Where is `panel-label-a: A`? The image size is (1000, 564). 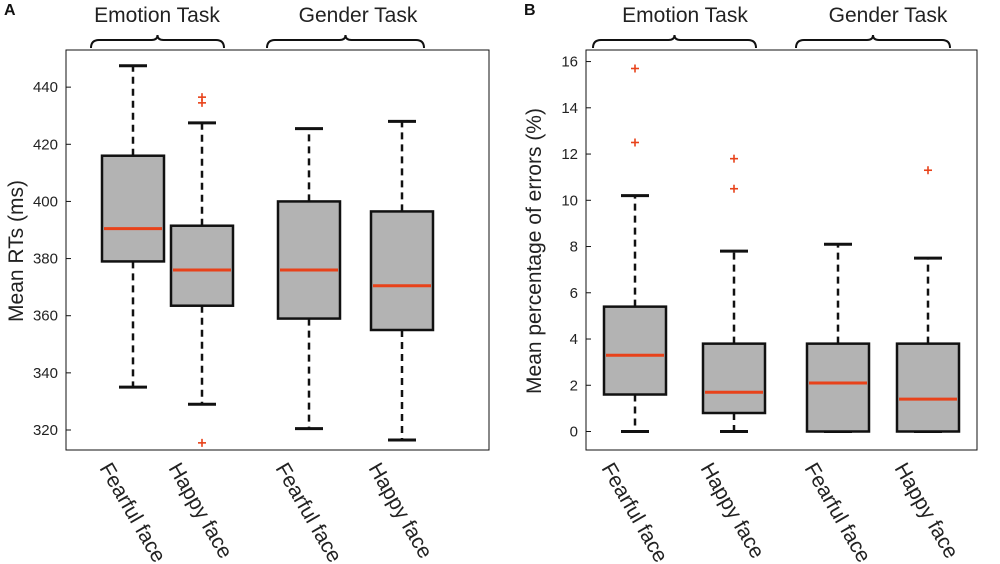 panel-label-a: A is located at coordinates (10, 10).